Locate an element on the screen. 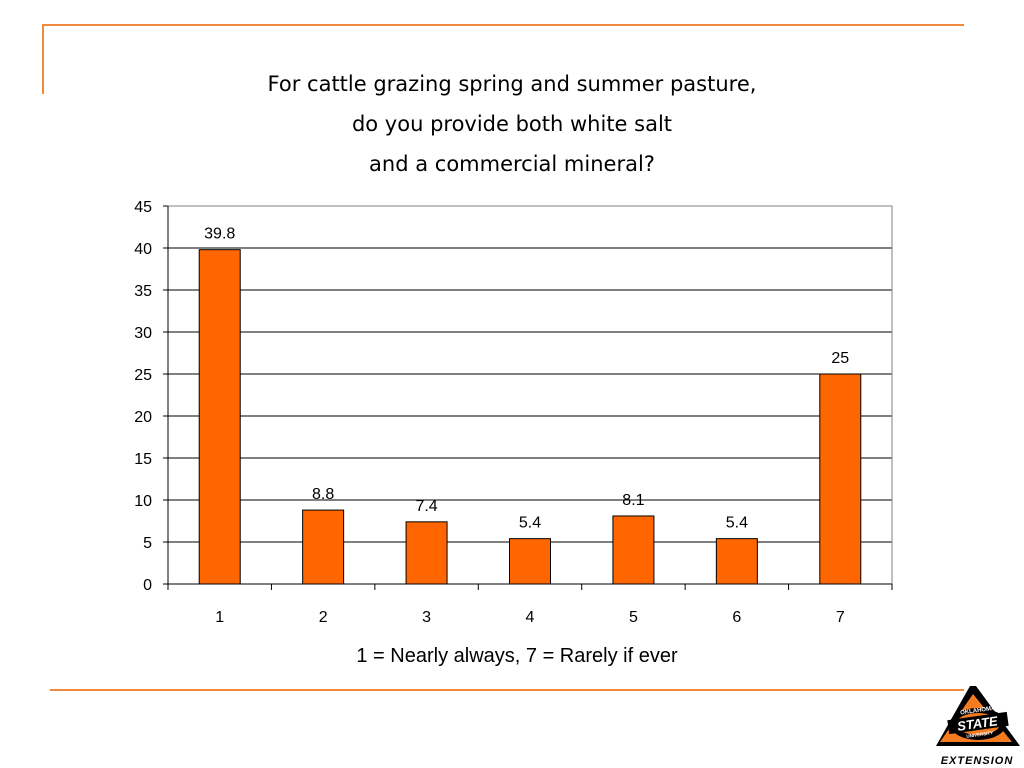  y-tick-label: 40 is located at coordinates (143, 249).